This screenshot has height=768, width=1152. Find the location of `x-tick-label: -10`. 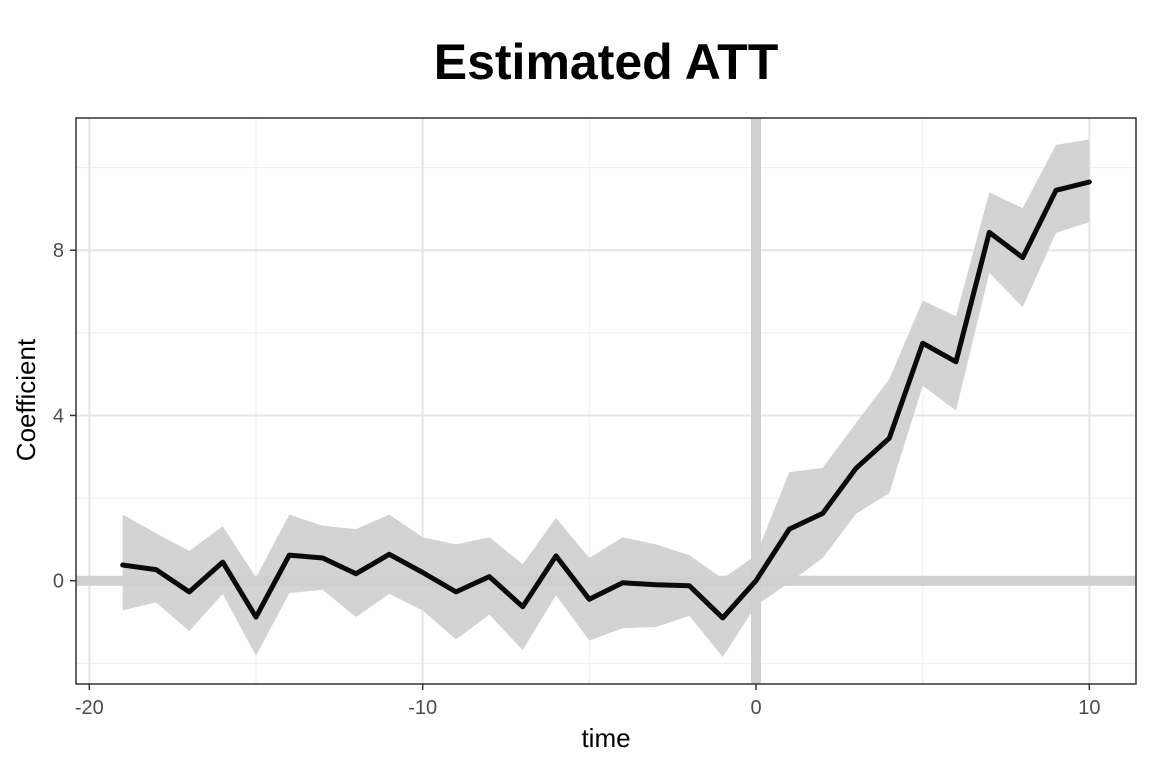

x-tick-label: -10 is located at coordinates (422, 708).